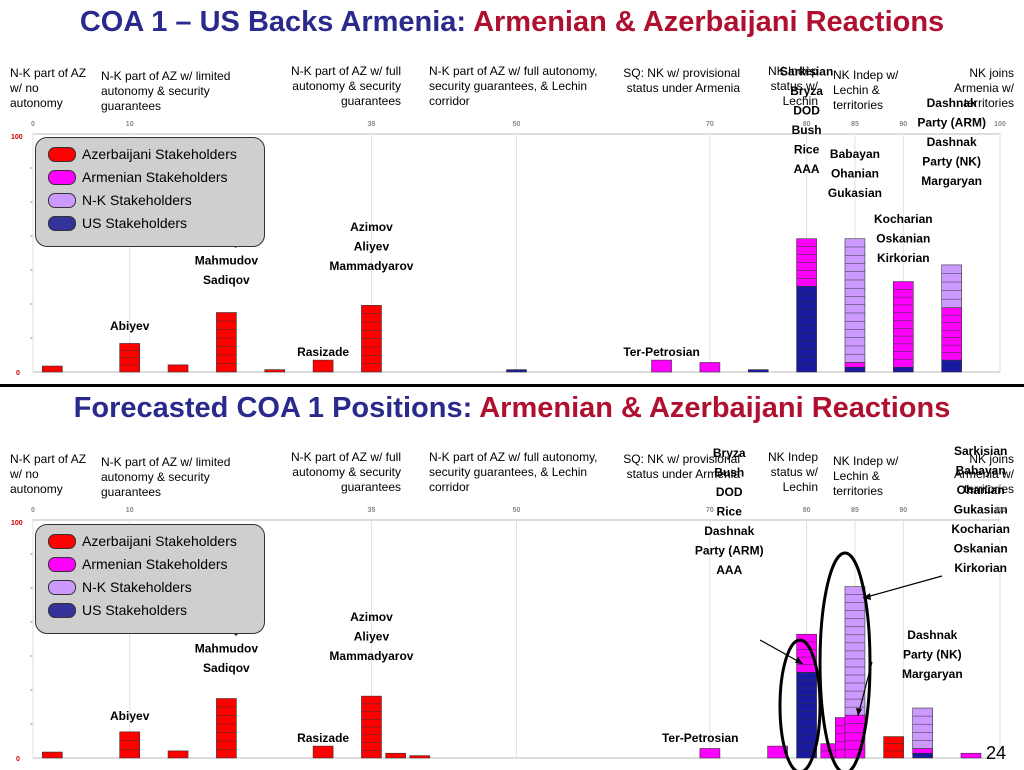  What do you see at coordinates (980, 568) in the screenshot?
I see `bar-label: Kirkorian` at bounding box center [980, 568].